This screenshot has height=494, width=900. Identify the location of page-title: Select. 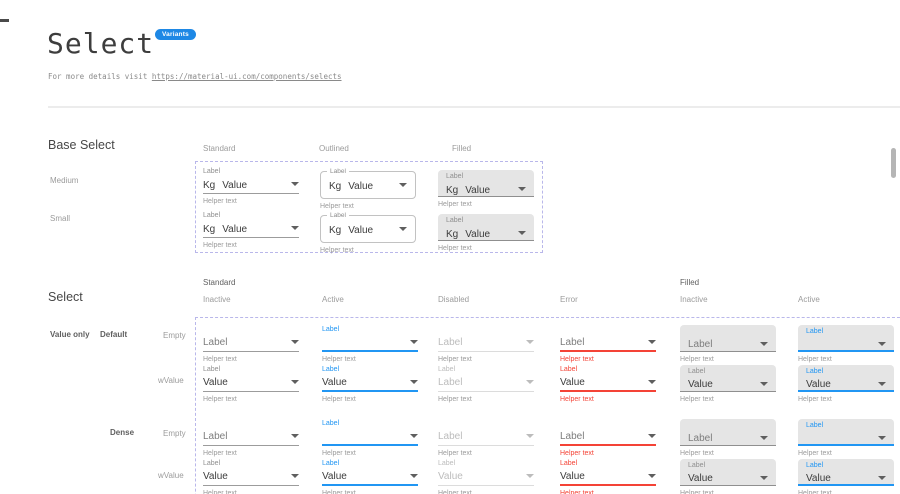
(101, 43).